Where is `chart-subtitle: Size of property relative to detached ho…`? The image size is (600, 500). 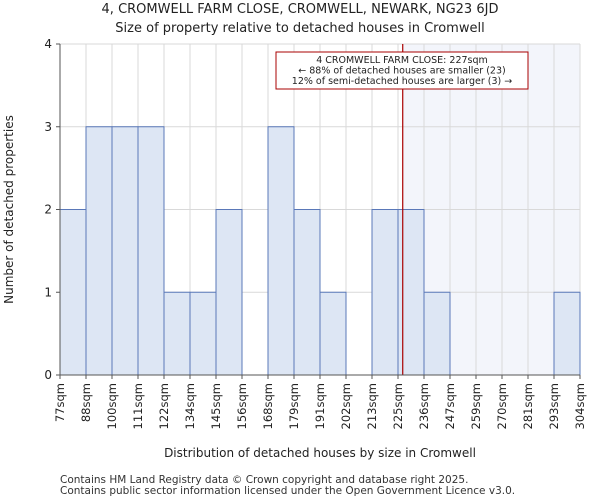 chart-subtitle: Size of property relative to detached ho… is located at coordinates (300, 28).